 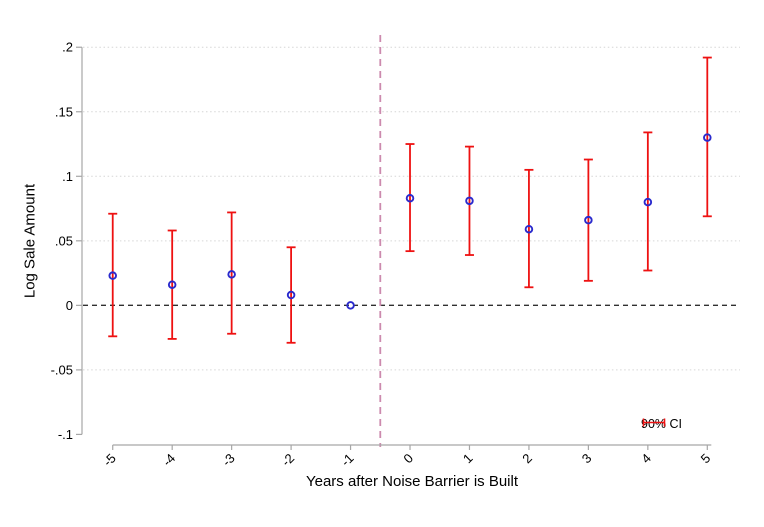 I want to click on x-tick-label: 0, so click(x=408, y=459).